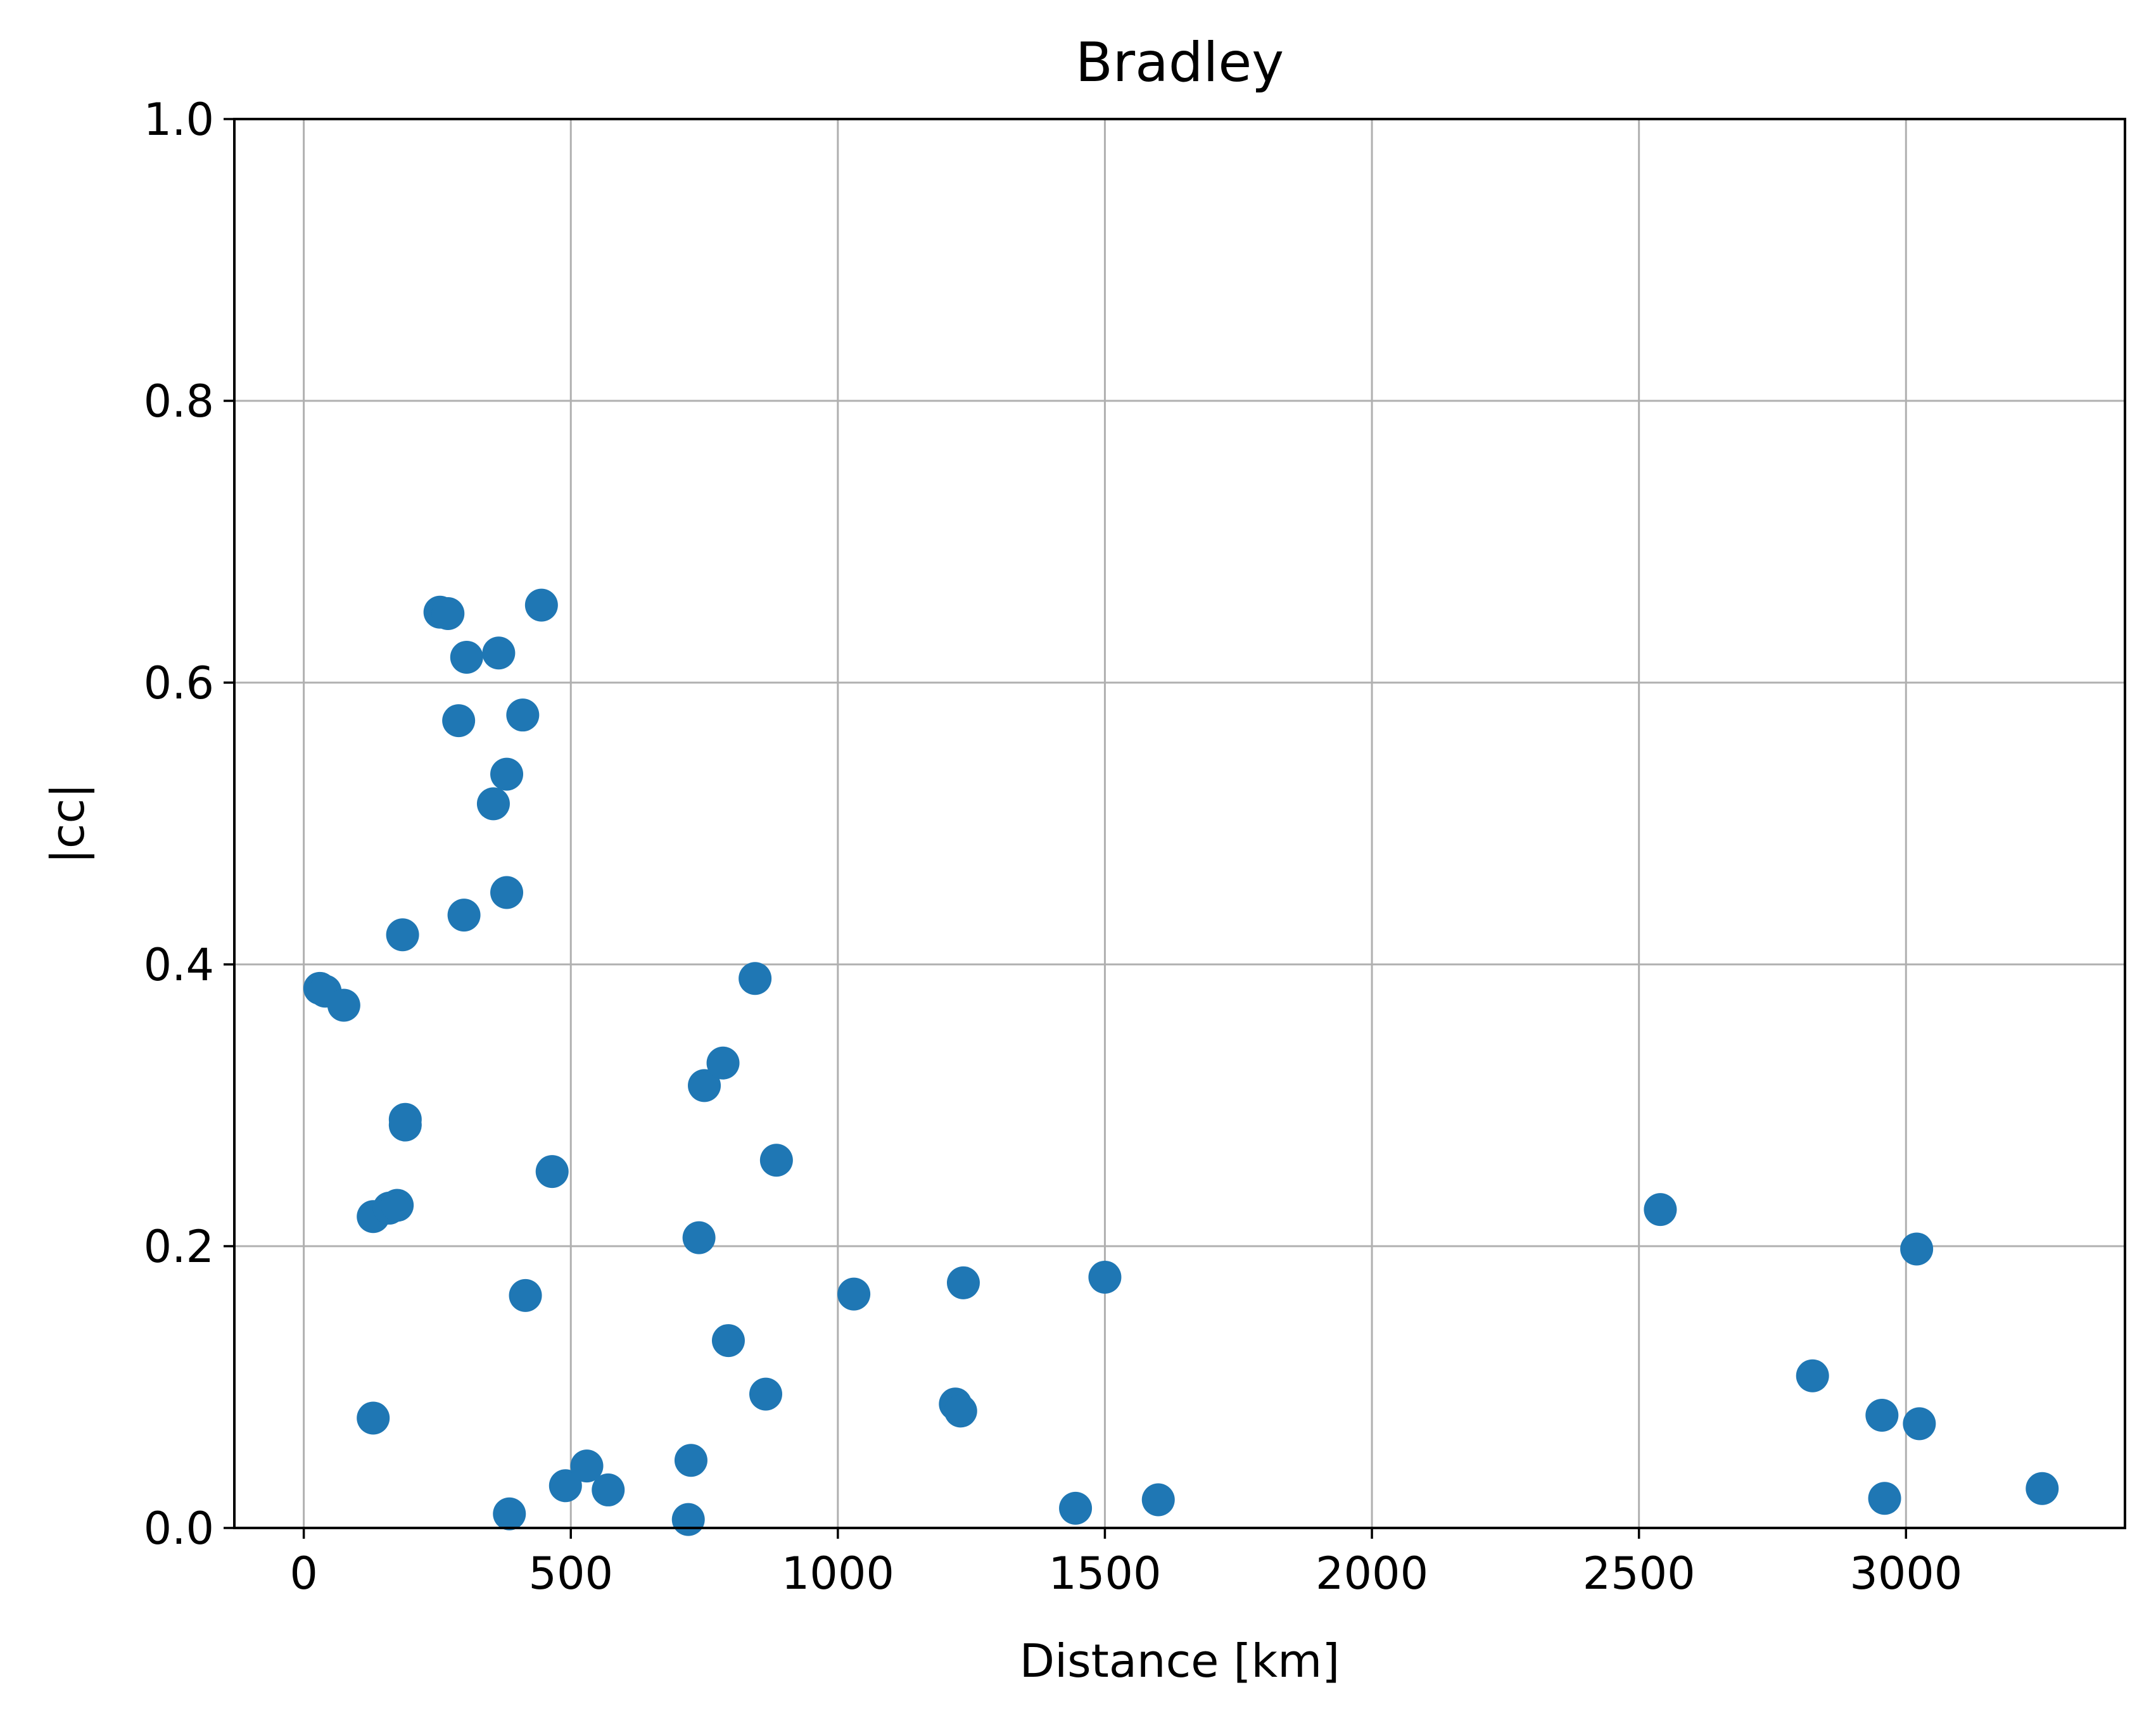 This screenshot has height=1723, width=2156. Describe the element at coordinates (179, 965) in the screenshot. I see `y-tick-label: 0.4` at that location.